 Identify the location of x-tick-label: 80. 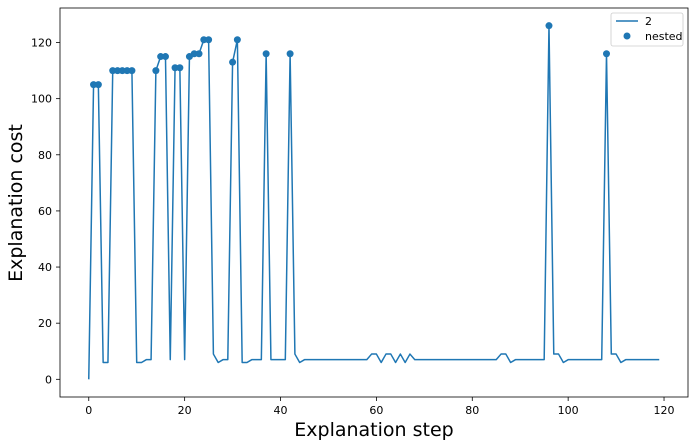
(472, 410).